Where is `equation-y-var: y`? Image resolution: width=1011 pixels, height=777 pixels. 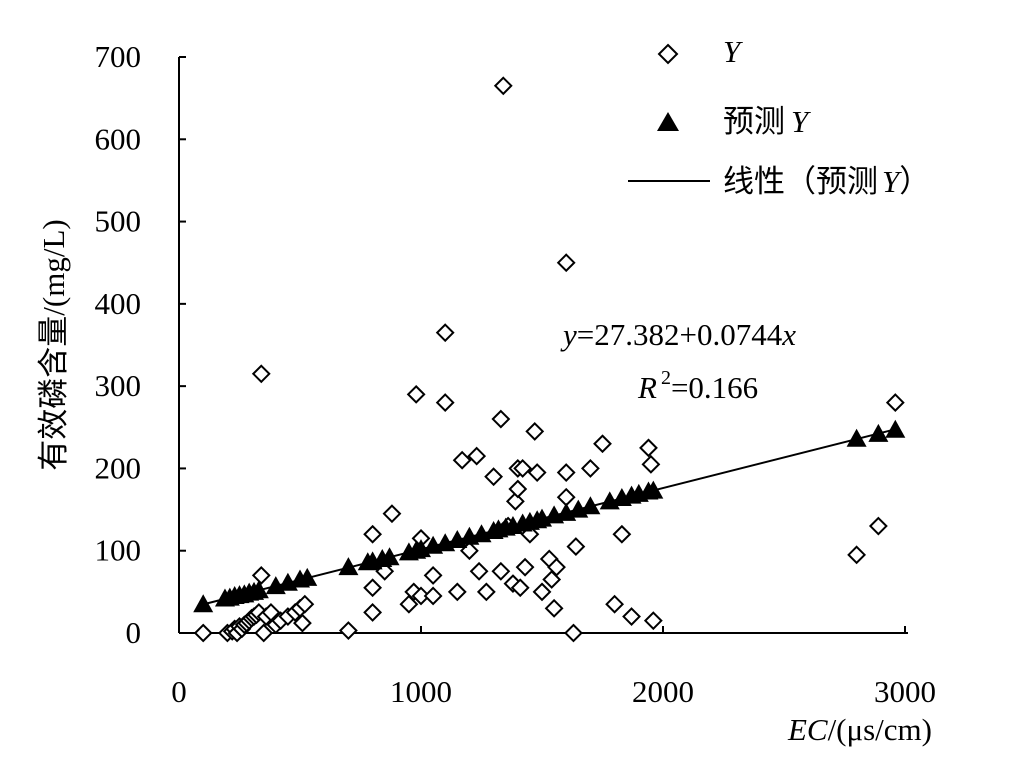
equation-y-var: y is located at coordinates (568, 334).